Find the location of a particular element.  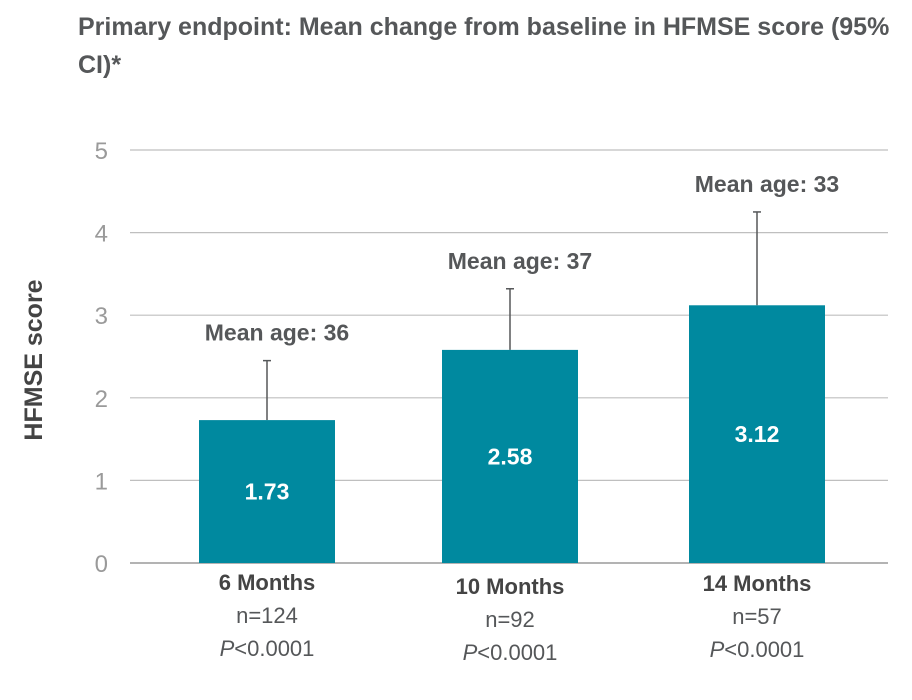

bar-value-label: 2.58 is located at coordinates (510, 456).